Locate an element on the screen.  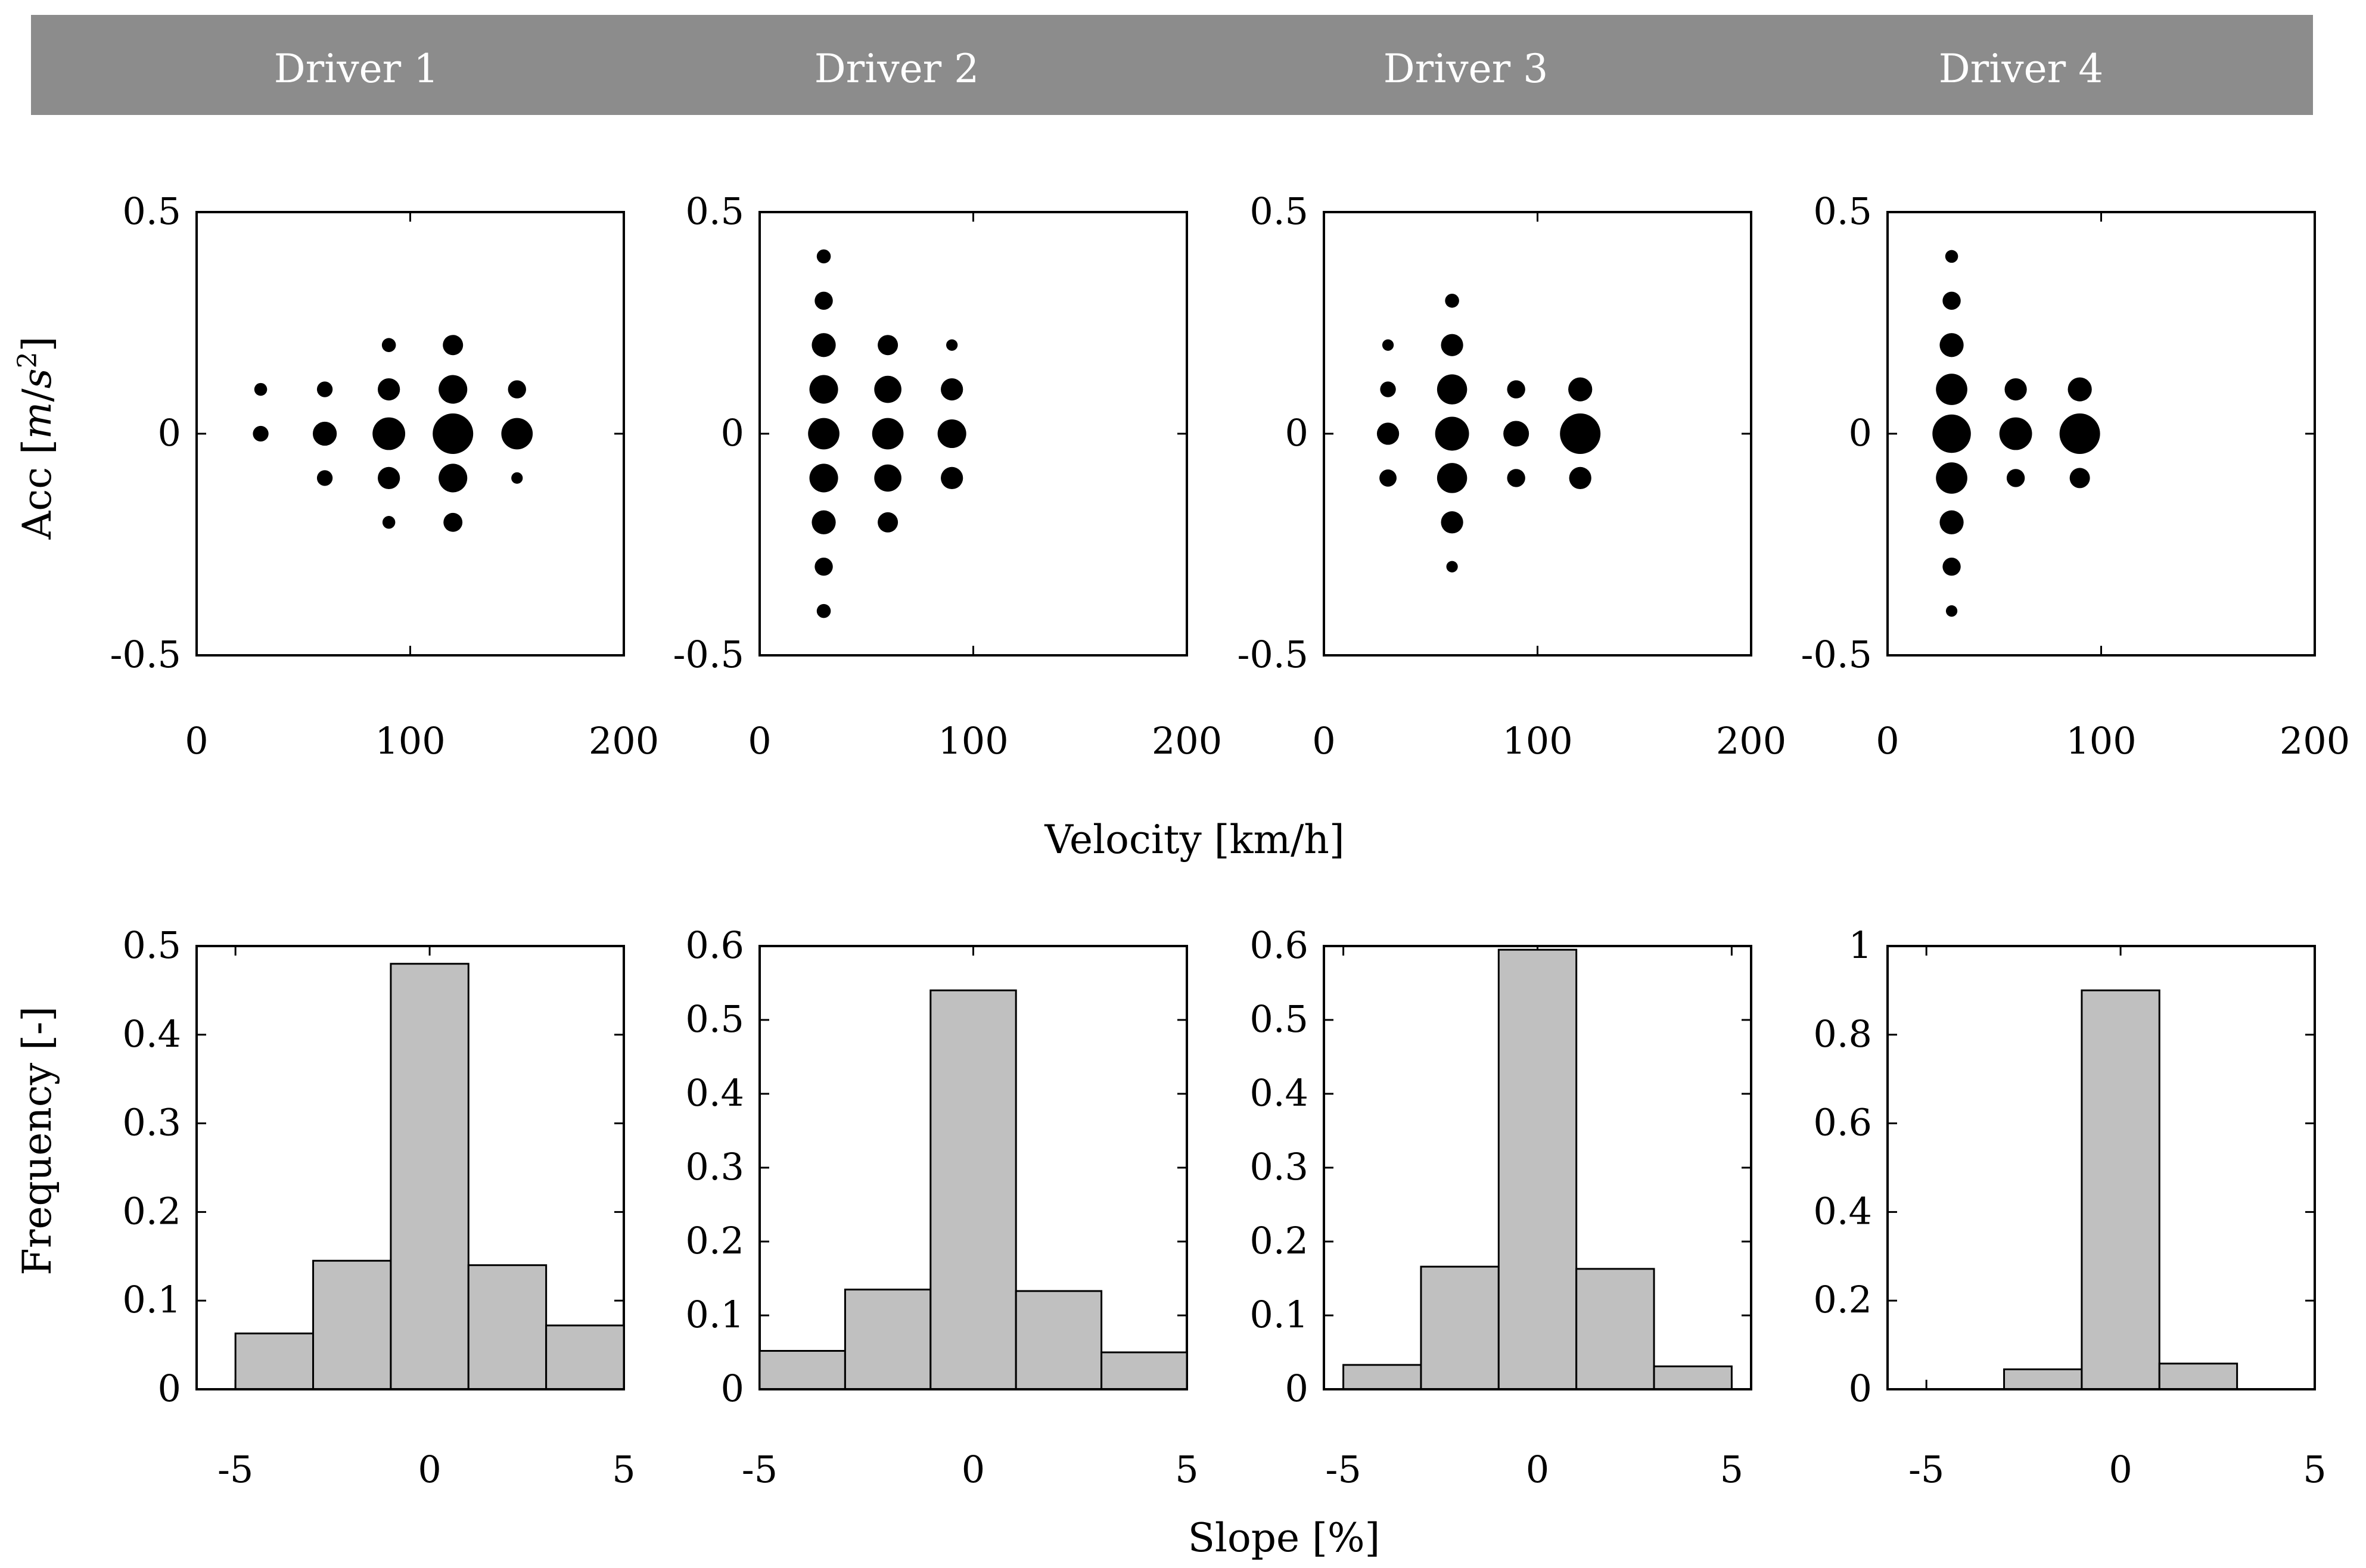
histogram-panel-2: 0.6 0.5 0.4 0.3 0.2 0.1 0 -5 0 5 is located at coordinates (941, 1207).